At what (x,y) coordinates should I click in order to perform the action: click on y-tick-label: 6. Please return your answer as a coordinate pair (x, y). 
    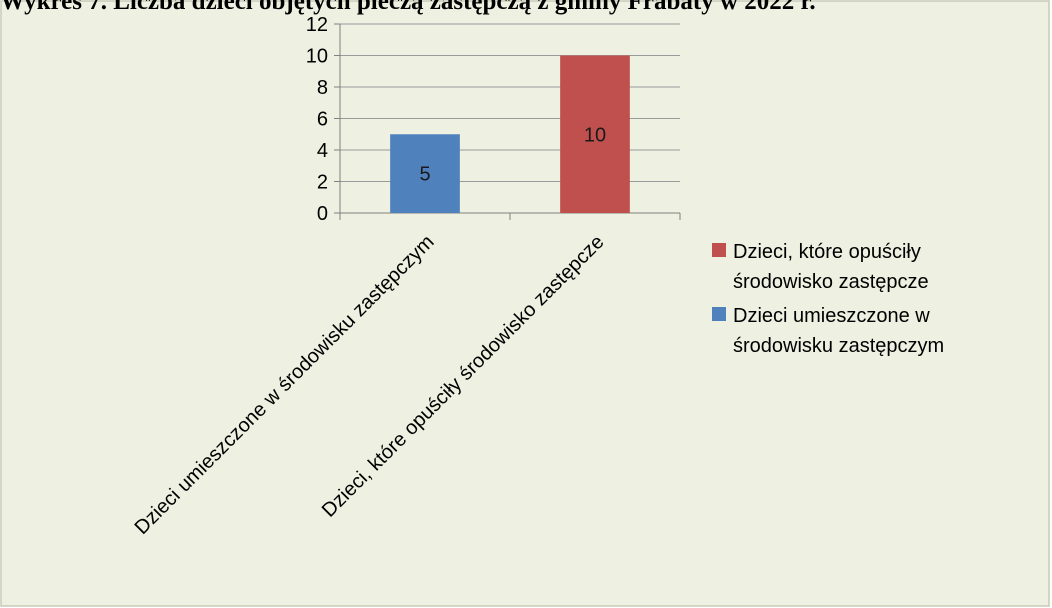
    Looking at the image, I should click on (322, 120).